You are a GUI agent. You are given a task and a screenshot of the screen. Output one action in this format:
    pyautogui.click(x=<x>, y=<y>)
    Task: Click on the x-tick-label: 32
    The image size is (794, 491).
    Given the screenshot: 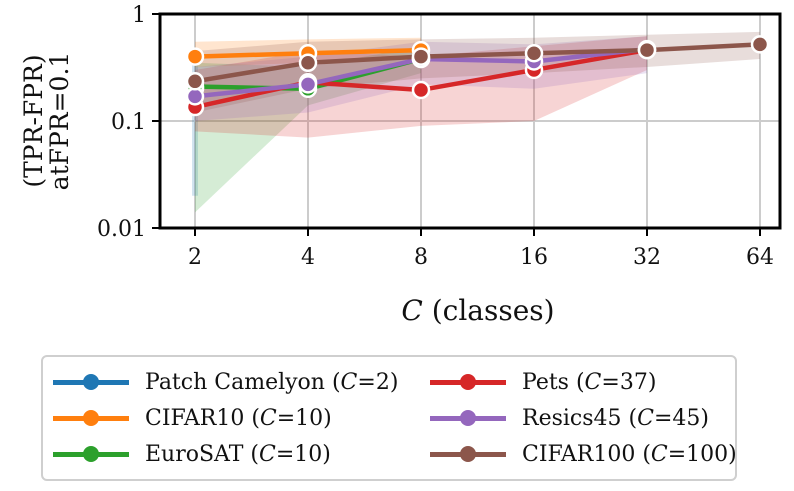 What is the action you would take?
    pyautogui.click(x=647, y=257)
    